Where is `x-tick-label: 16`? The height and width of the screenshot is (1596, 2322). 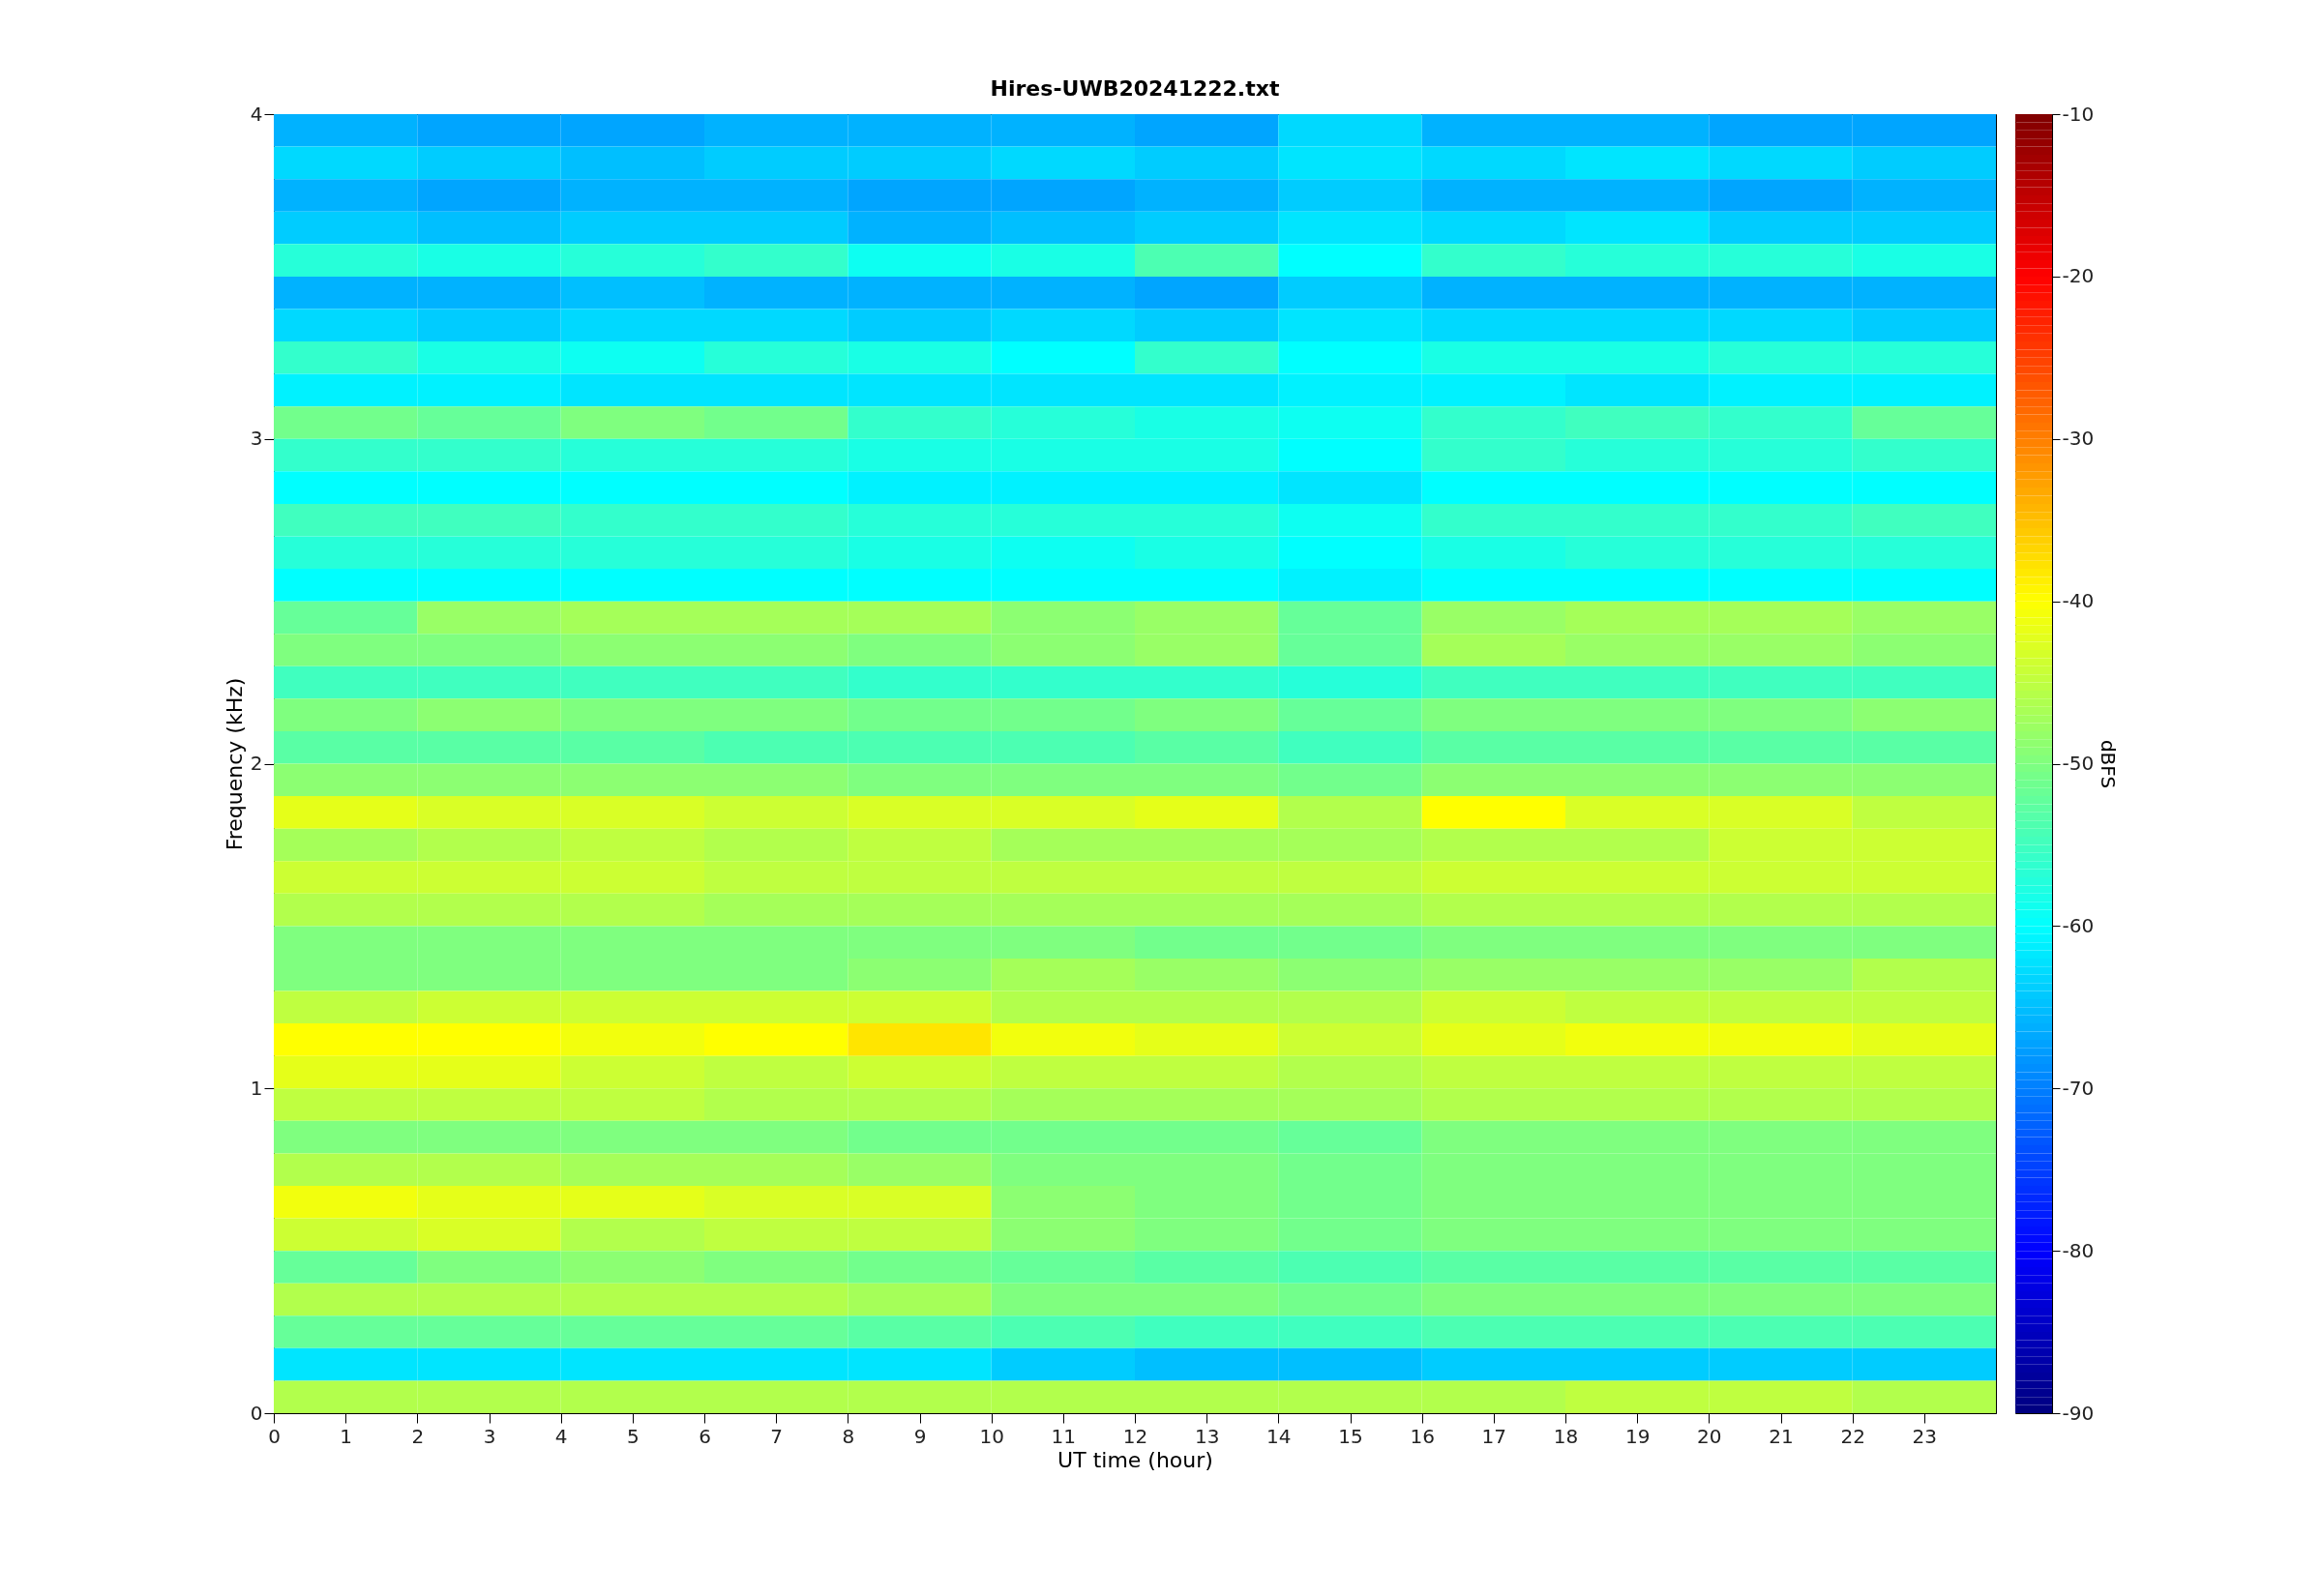 x-tick-label: 16 is located at coordinates (1422, 1436).